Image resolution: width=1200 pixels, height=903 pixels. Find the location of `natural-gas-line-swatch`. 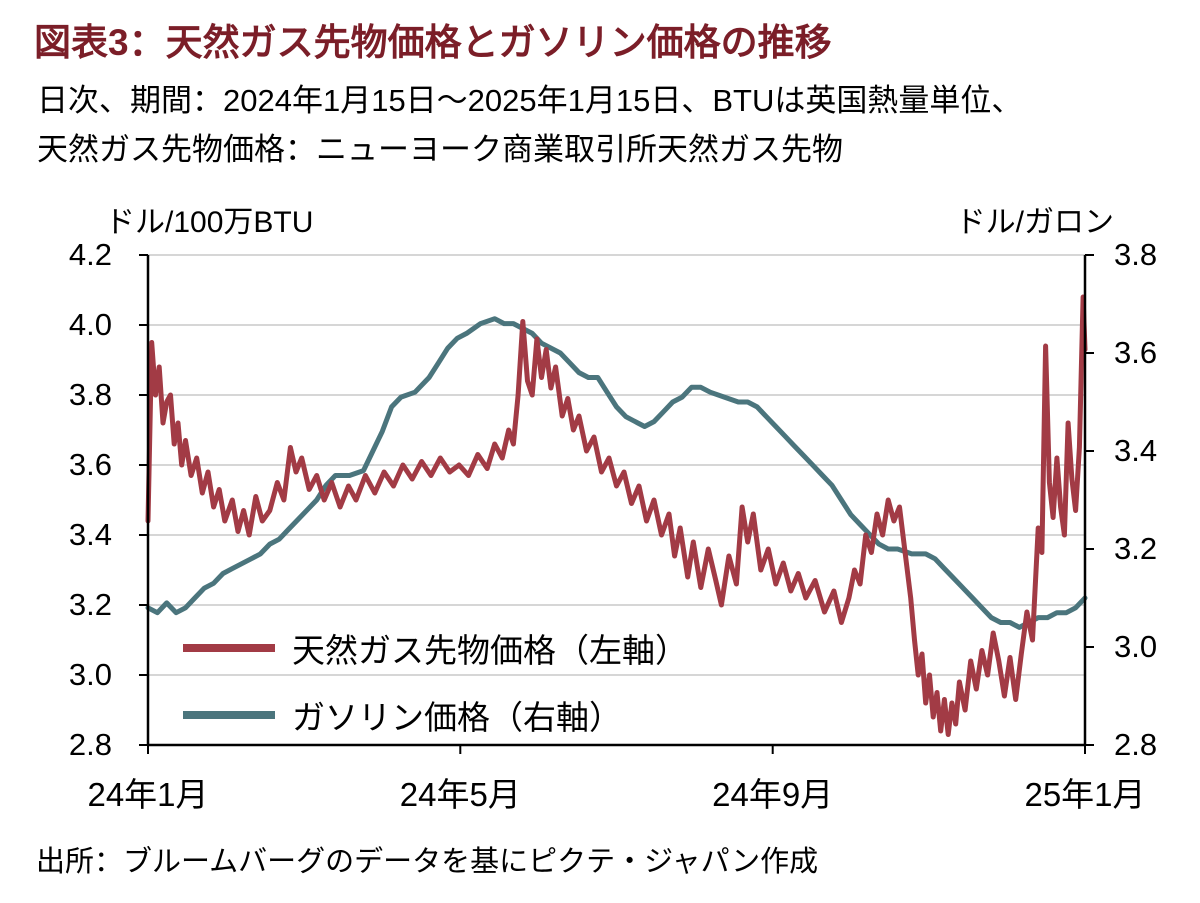

natural-gas-line-swatch is located at coordinates (229, 648).